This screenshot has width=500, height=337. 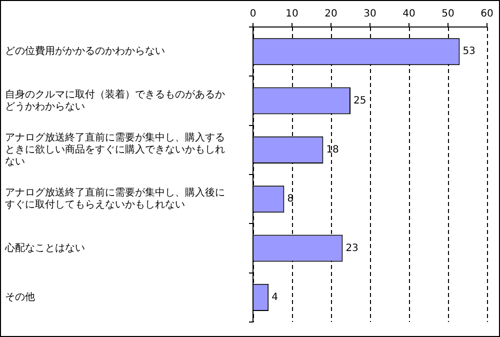 What do you see at coordinates (370, 14) in the screenshot?
I see `x-tick-label: 30` at bounding box center [370, 14].